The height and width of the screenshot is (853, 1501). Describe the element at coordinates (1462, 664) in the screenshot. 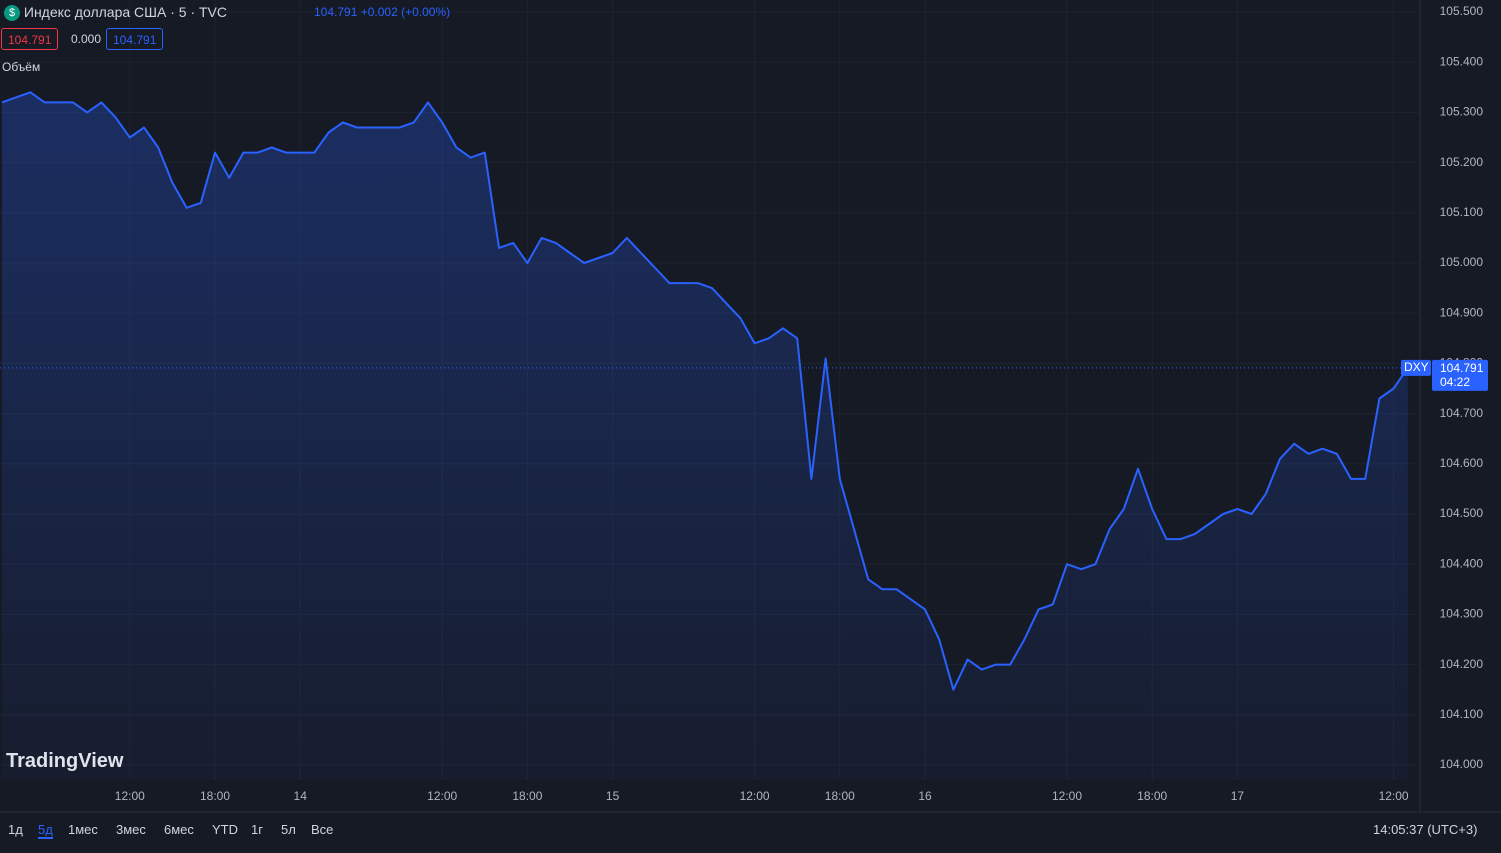

I see `y-tick-label: 104.200` at that location.